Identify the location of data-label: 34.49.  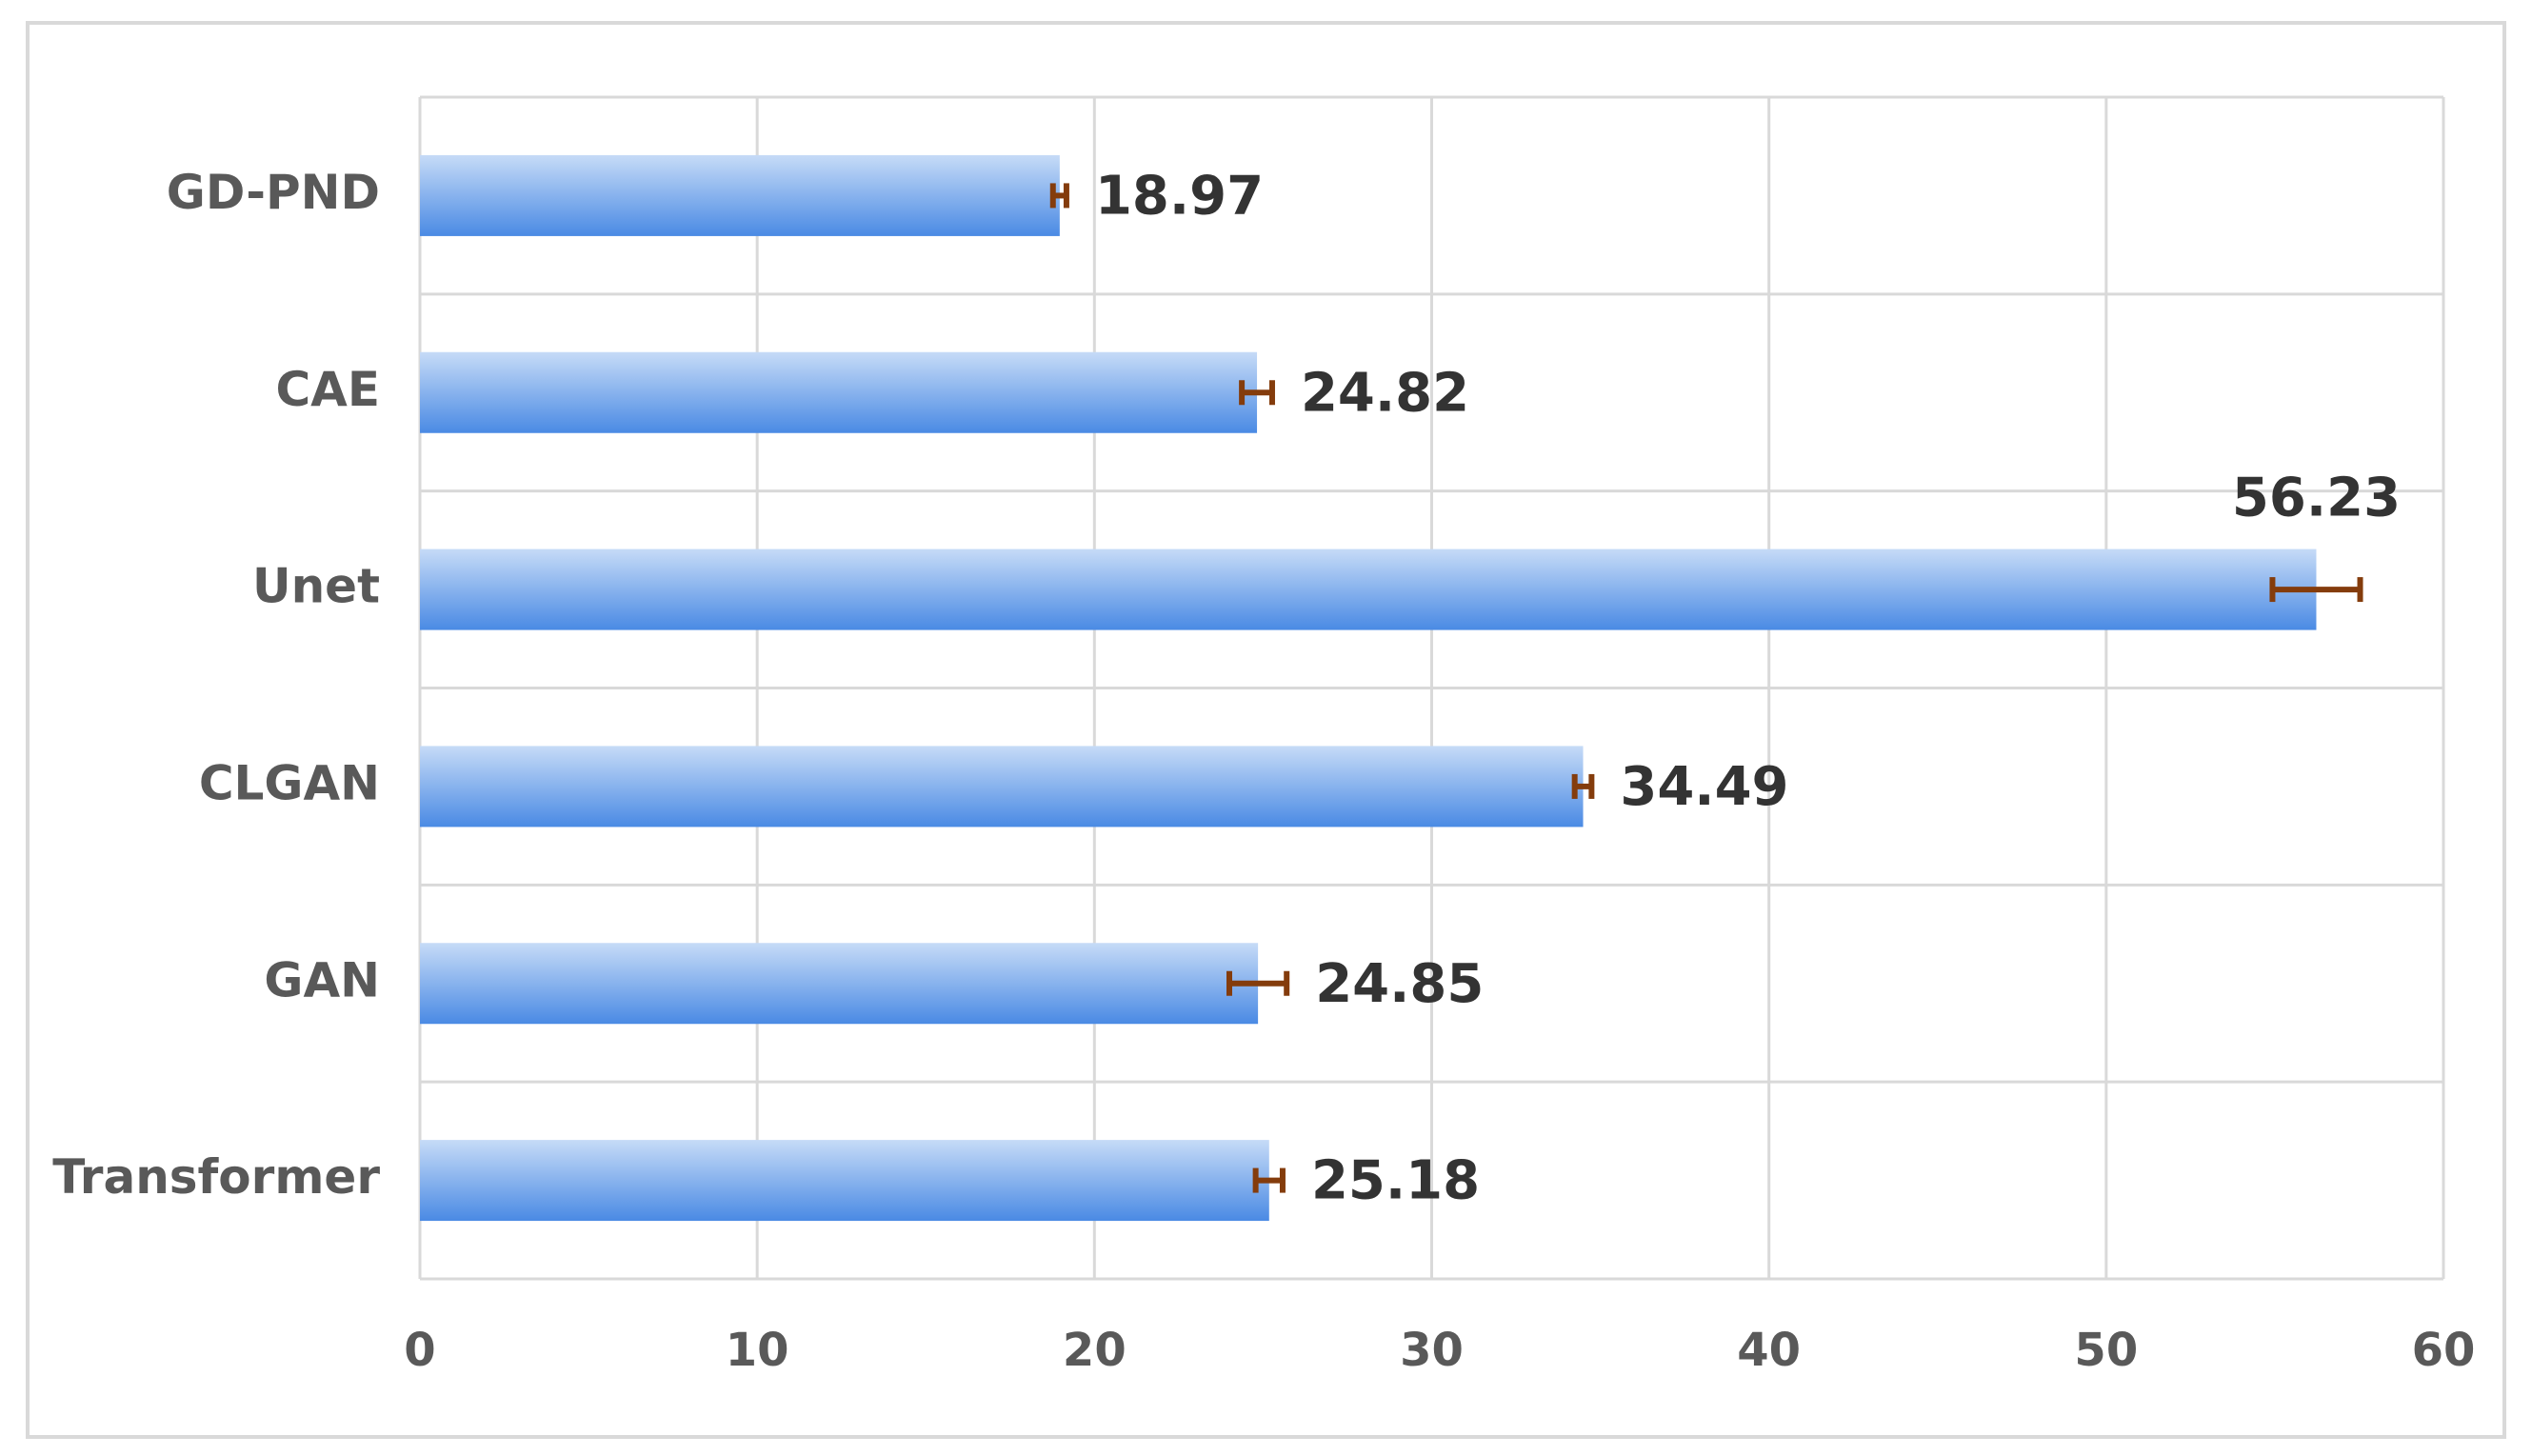
(1704, 787).